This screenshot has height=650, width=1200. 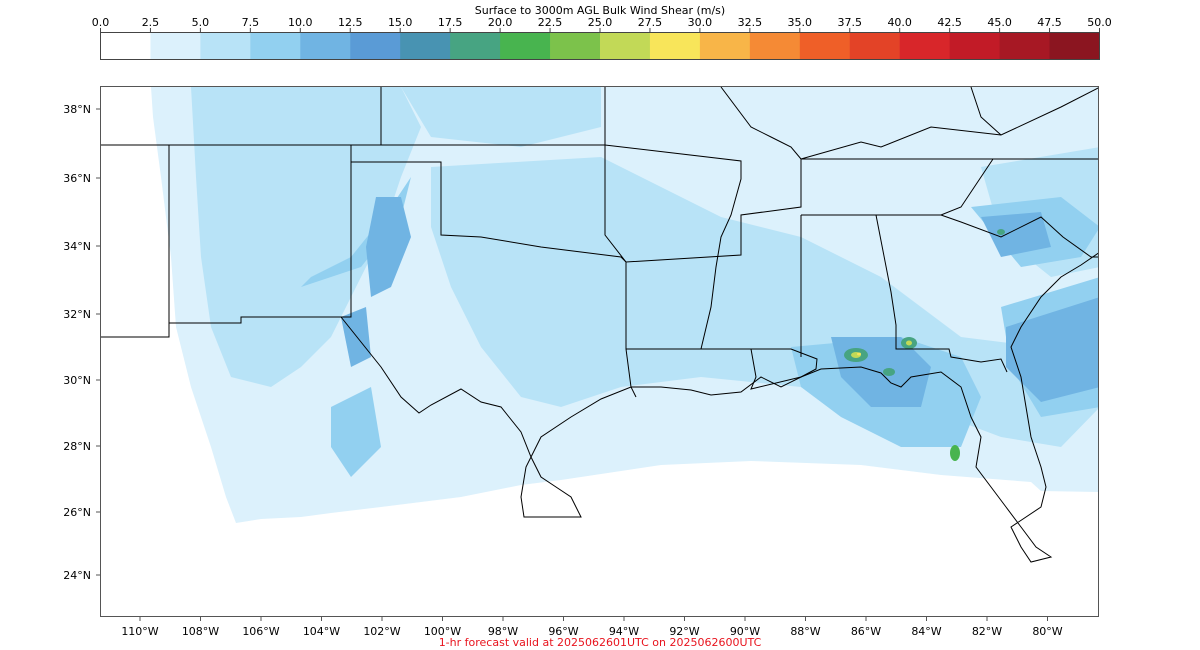 What do you see at coordinates (101, 22) in the screenshot?
I see `colorbar-tick-label: 0.0` at bounding box center [101, 22].